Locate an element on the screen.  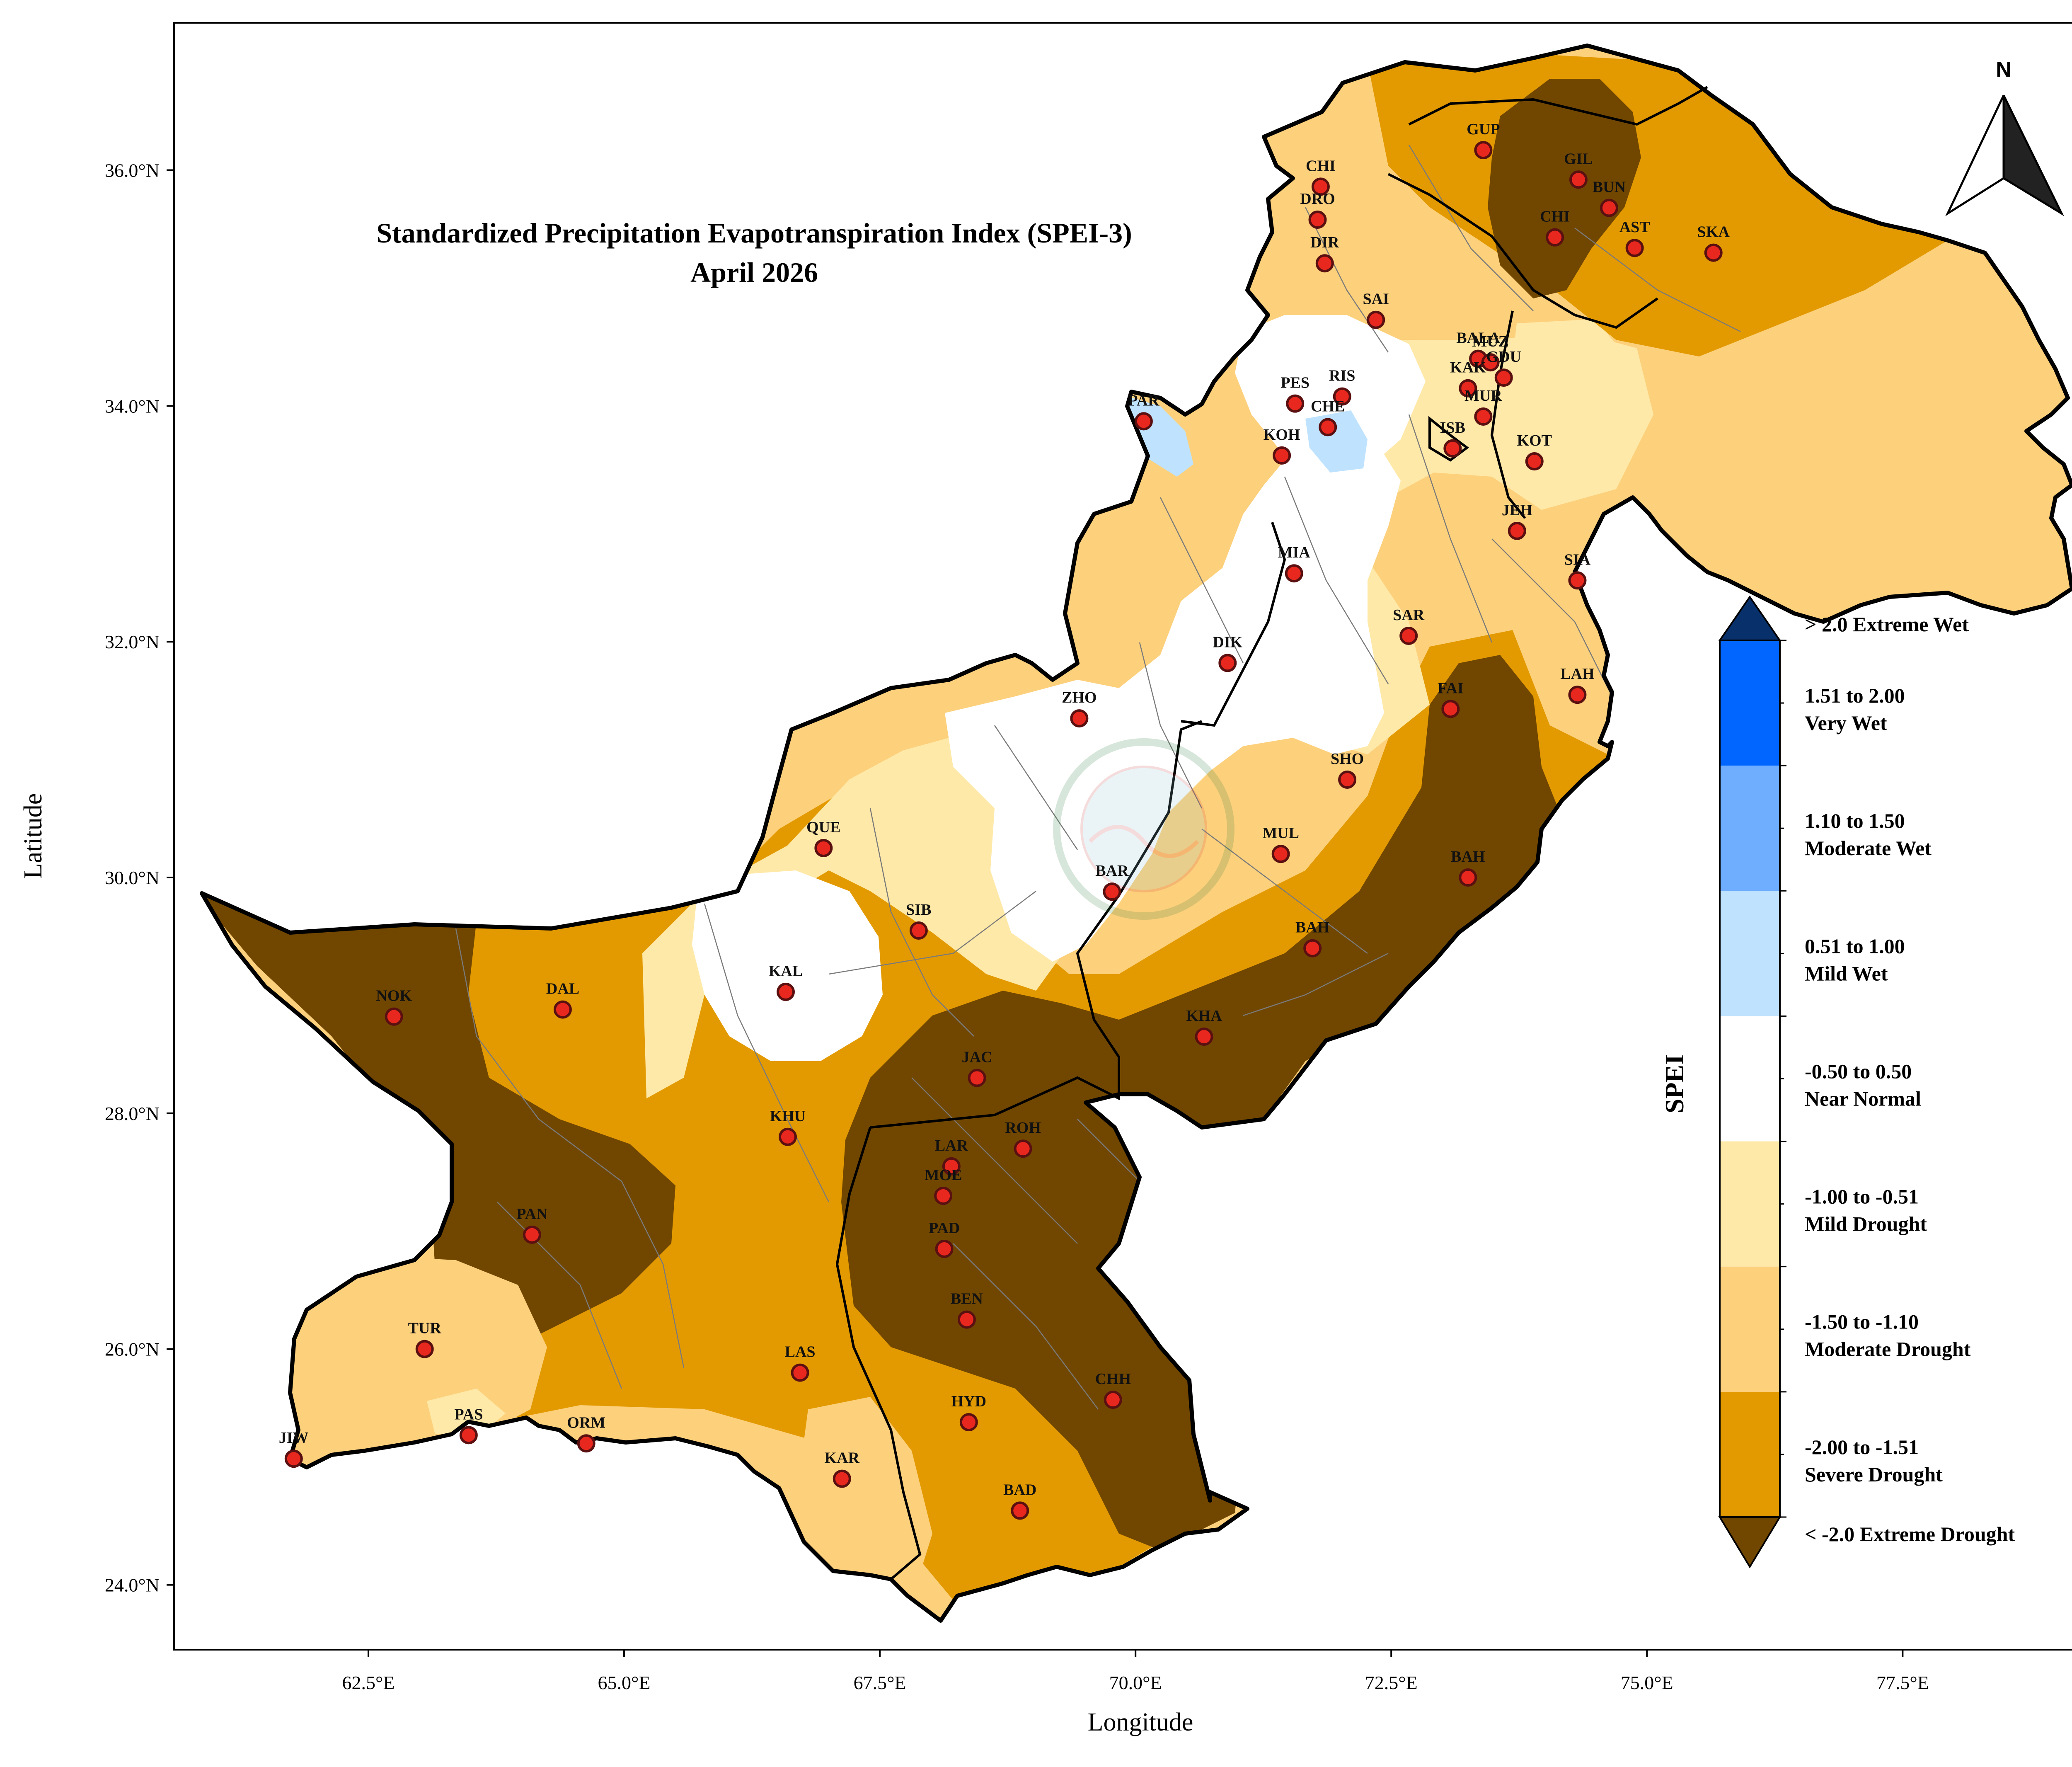
station-orm: ORM is located at coordinates (586, 1433).